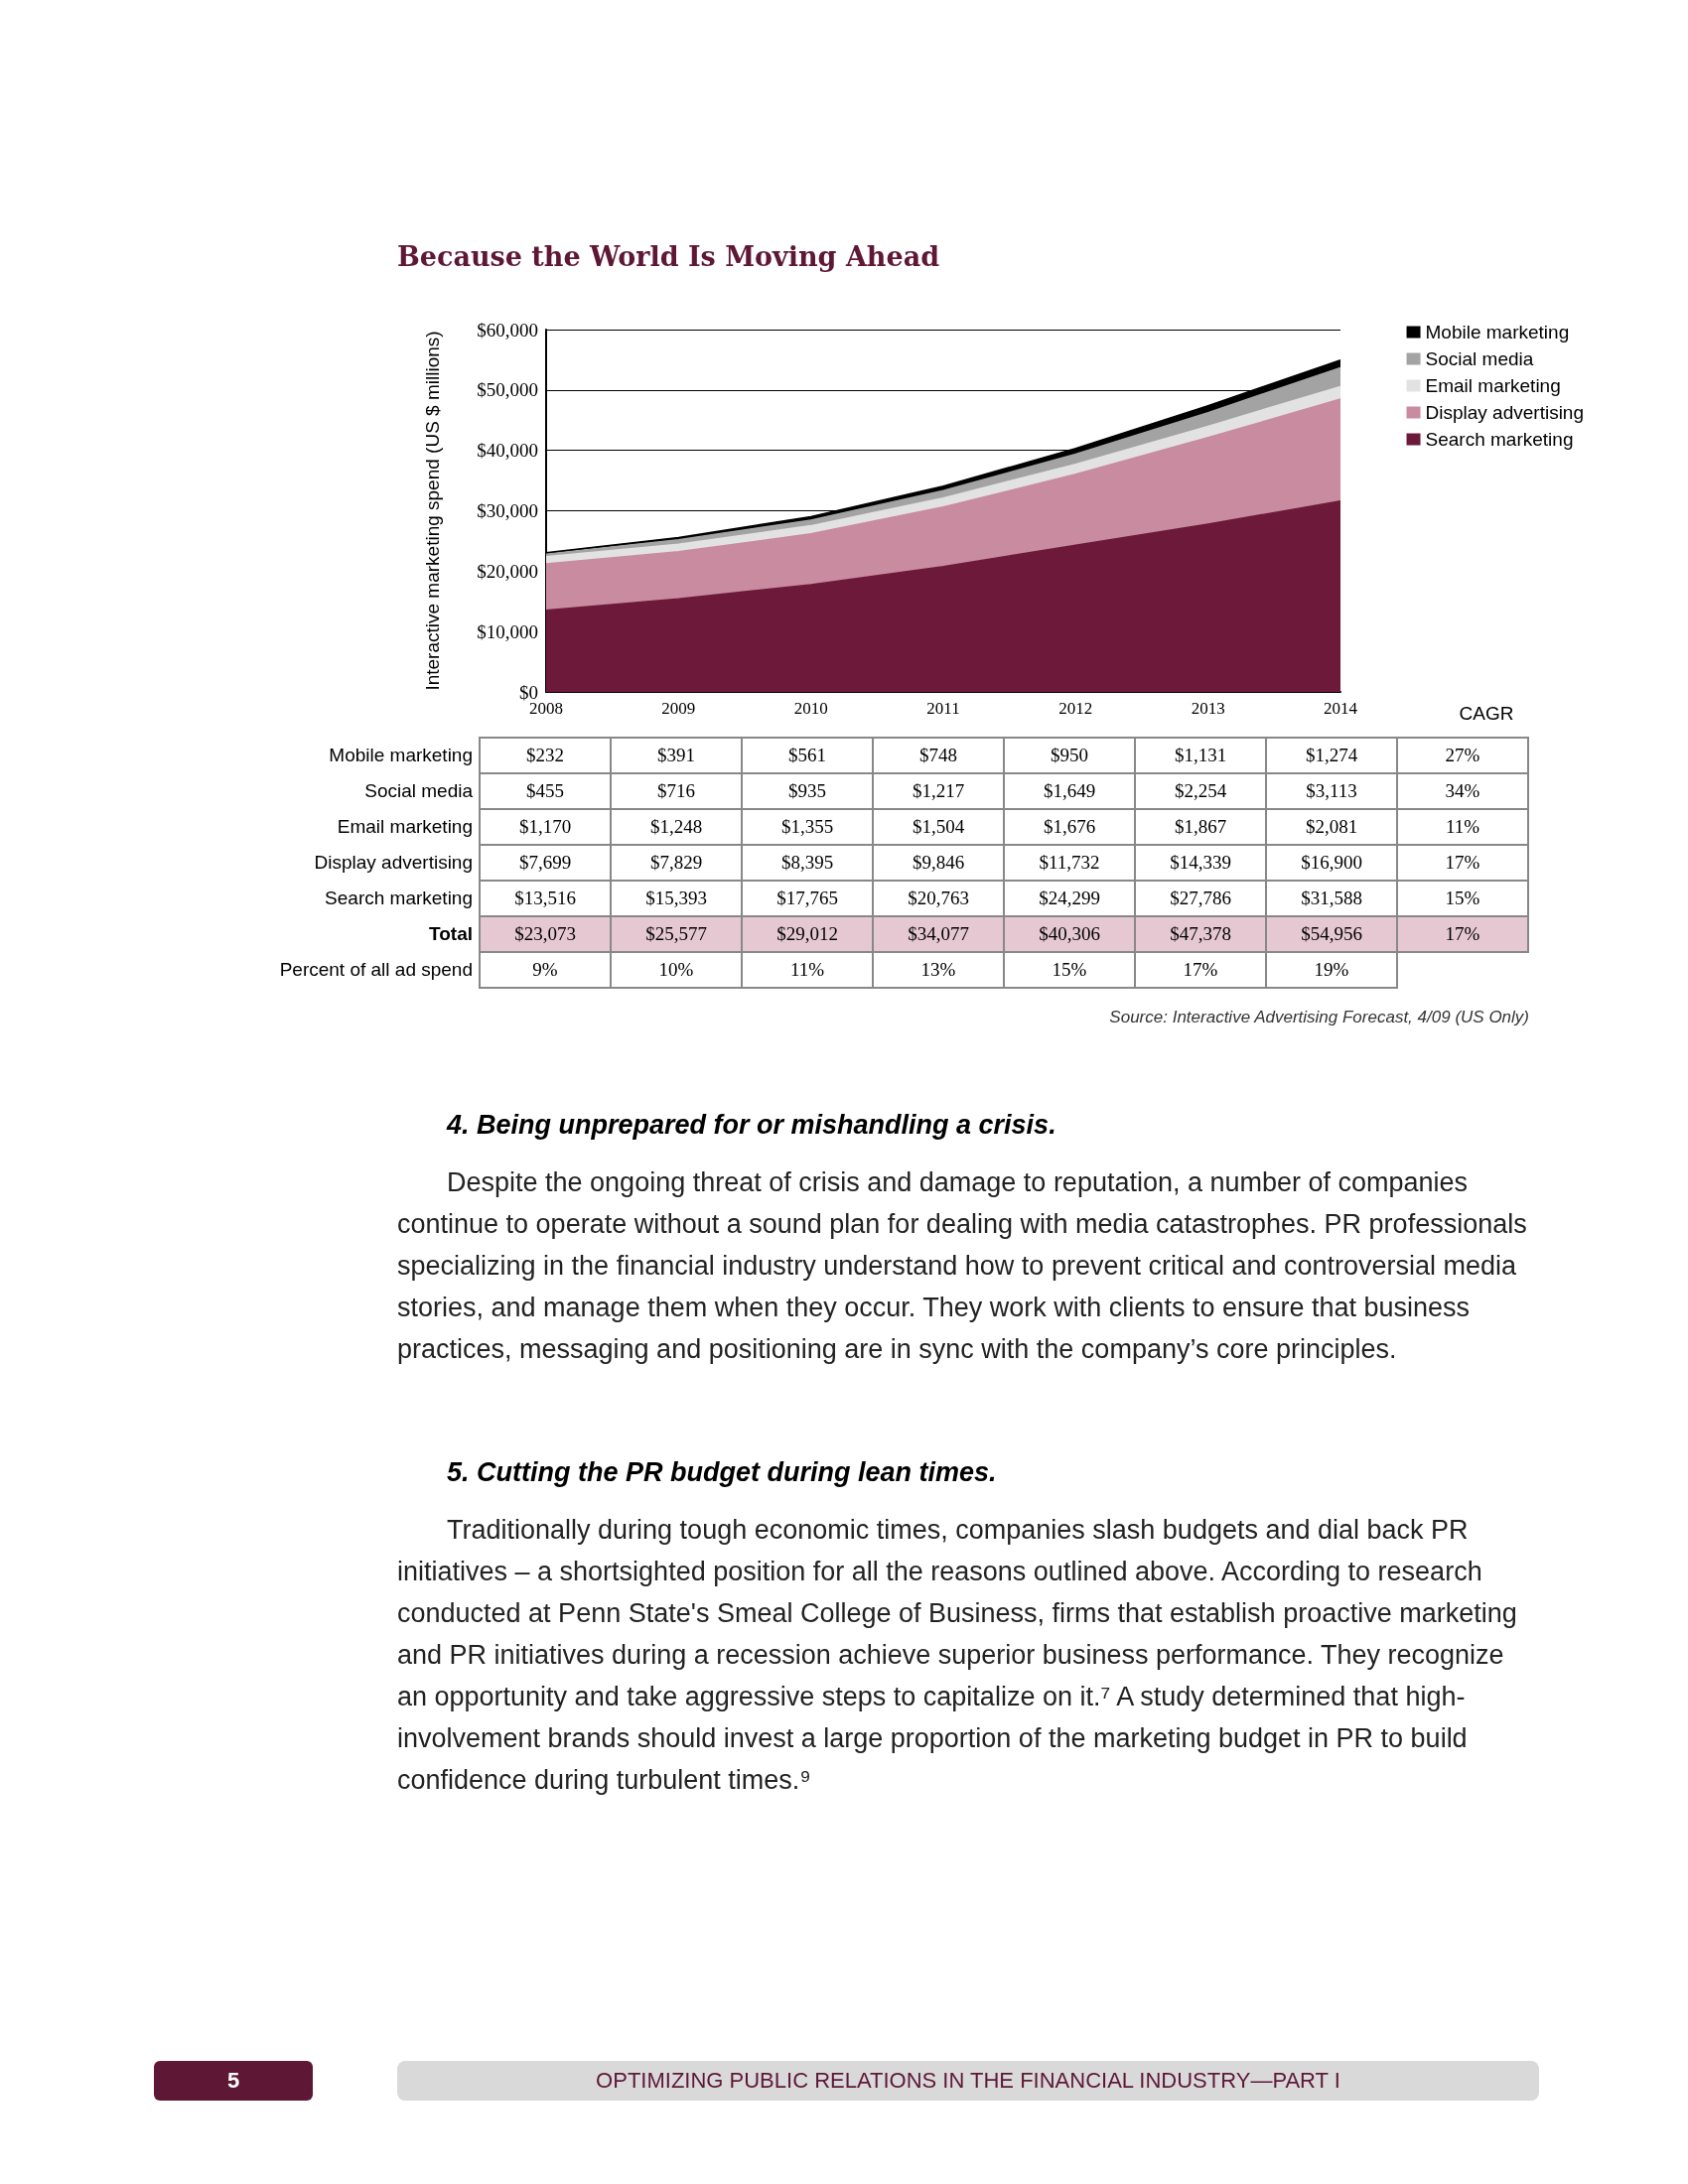 This screenshot has height=2184, width=1688. I want to click on data-label: $8,395, so click(807, 863).